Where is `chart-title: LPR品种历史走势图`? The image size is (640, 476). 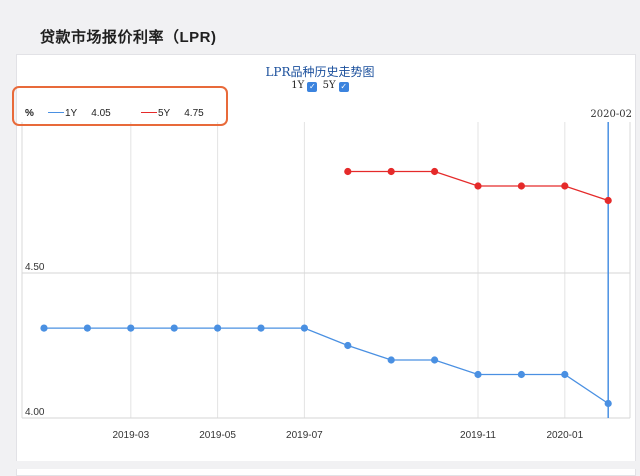 chart-title: LPR品种历史走势图 is located at coordinates (320, 72).